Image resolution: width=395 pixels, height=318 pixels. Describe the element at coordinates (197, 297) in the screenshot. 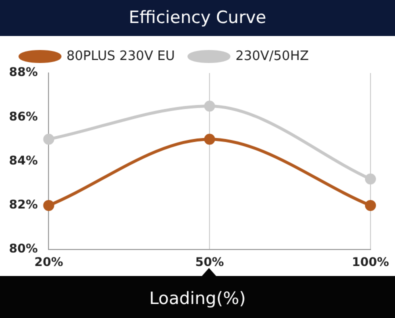

I see `x-axis-title: Loading(%)` at that location.